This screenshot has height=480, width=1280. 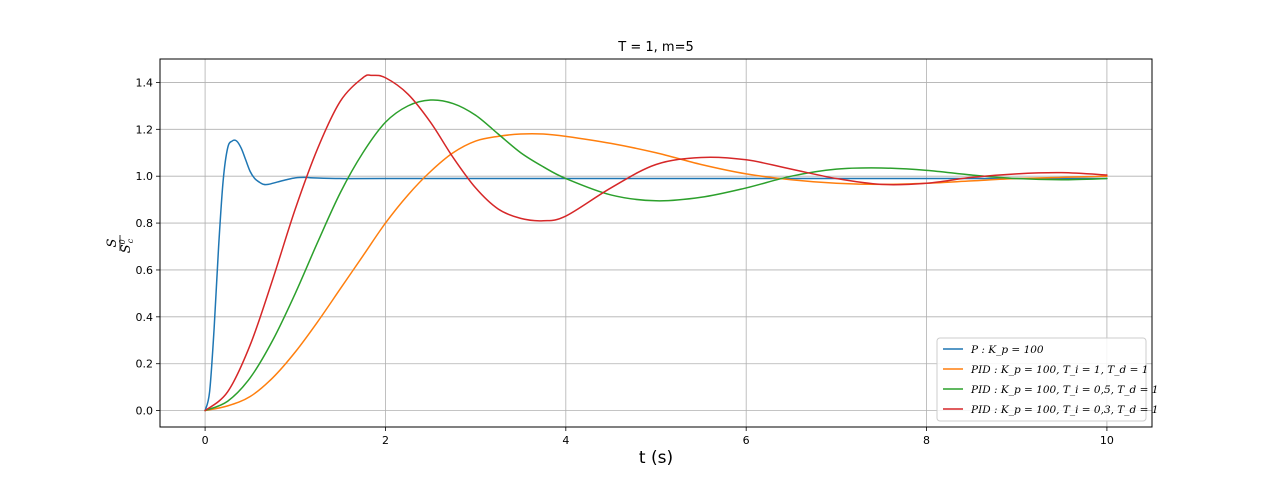 What do you see at coordinates (656, 458) in the screenshot?
I see `x-axis-label: t (s)` at bounding box center [656, 458].